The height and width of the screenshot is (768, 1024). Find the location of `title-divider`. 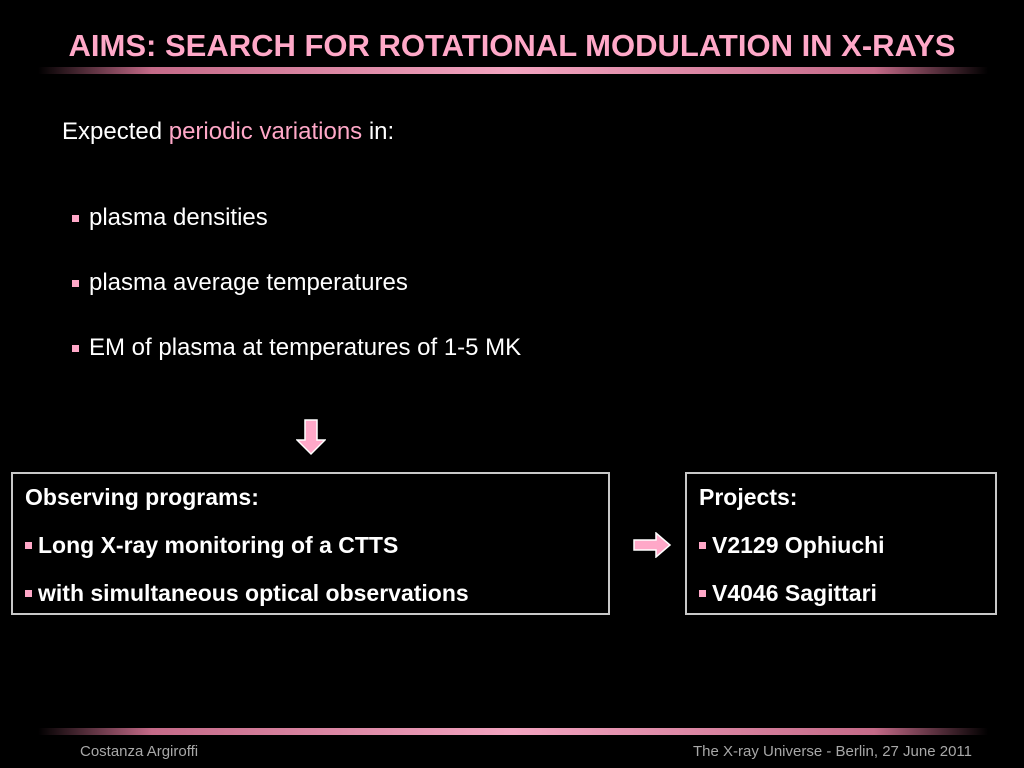

title-divider is located at coordinates (513, 70).